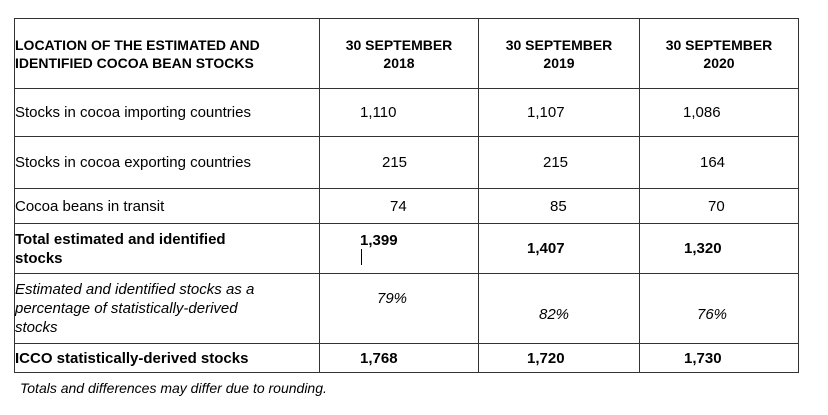  Describe the element at coordinates (554, 314) in the screenshot. I see `value-text: 82%` at that location.